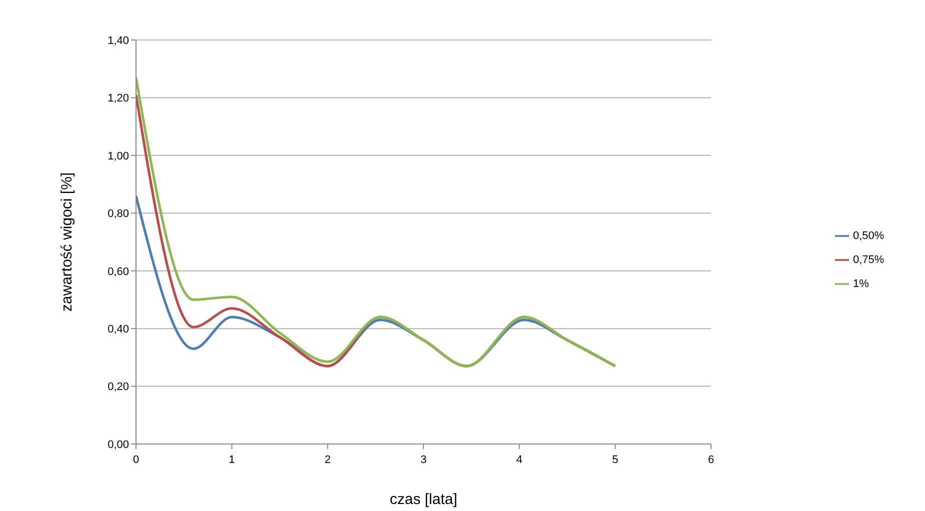 This screenshot has width=925, height=511. Describe the element at coordinates (118, 444) in the screenshot. I see `y-tick-label: 0,00` at that location.